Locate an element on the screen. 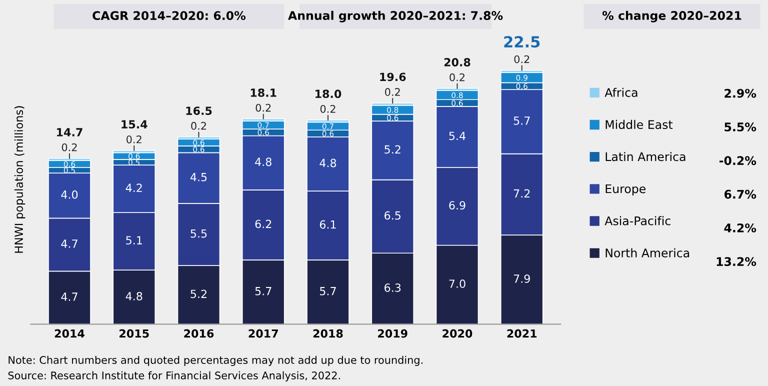  text: Note: Chart numbers and quoted percentages may not add up due to rounding. is located at coordinates (215, 361).